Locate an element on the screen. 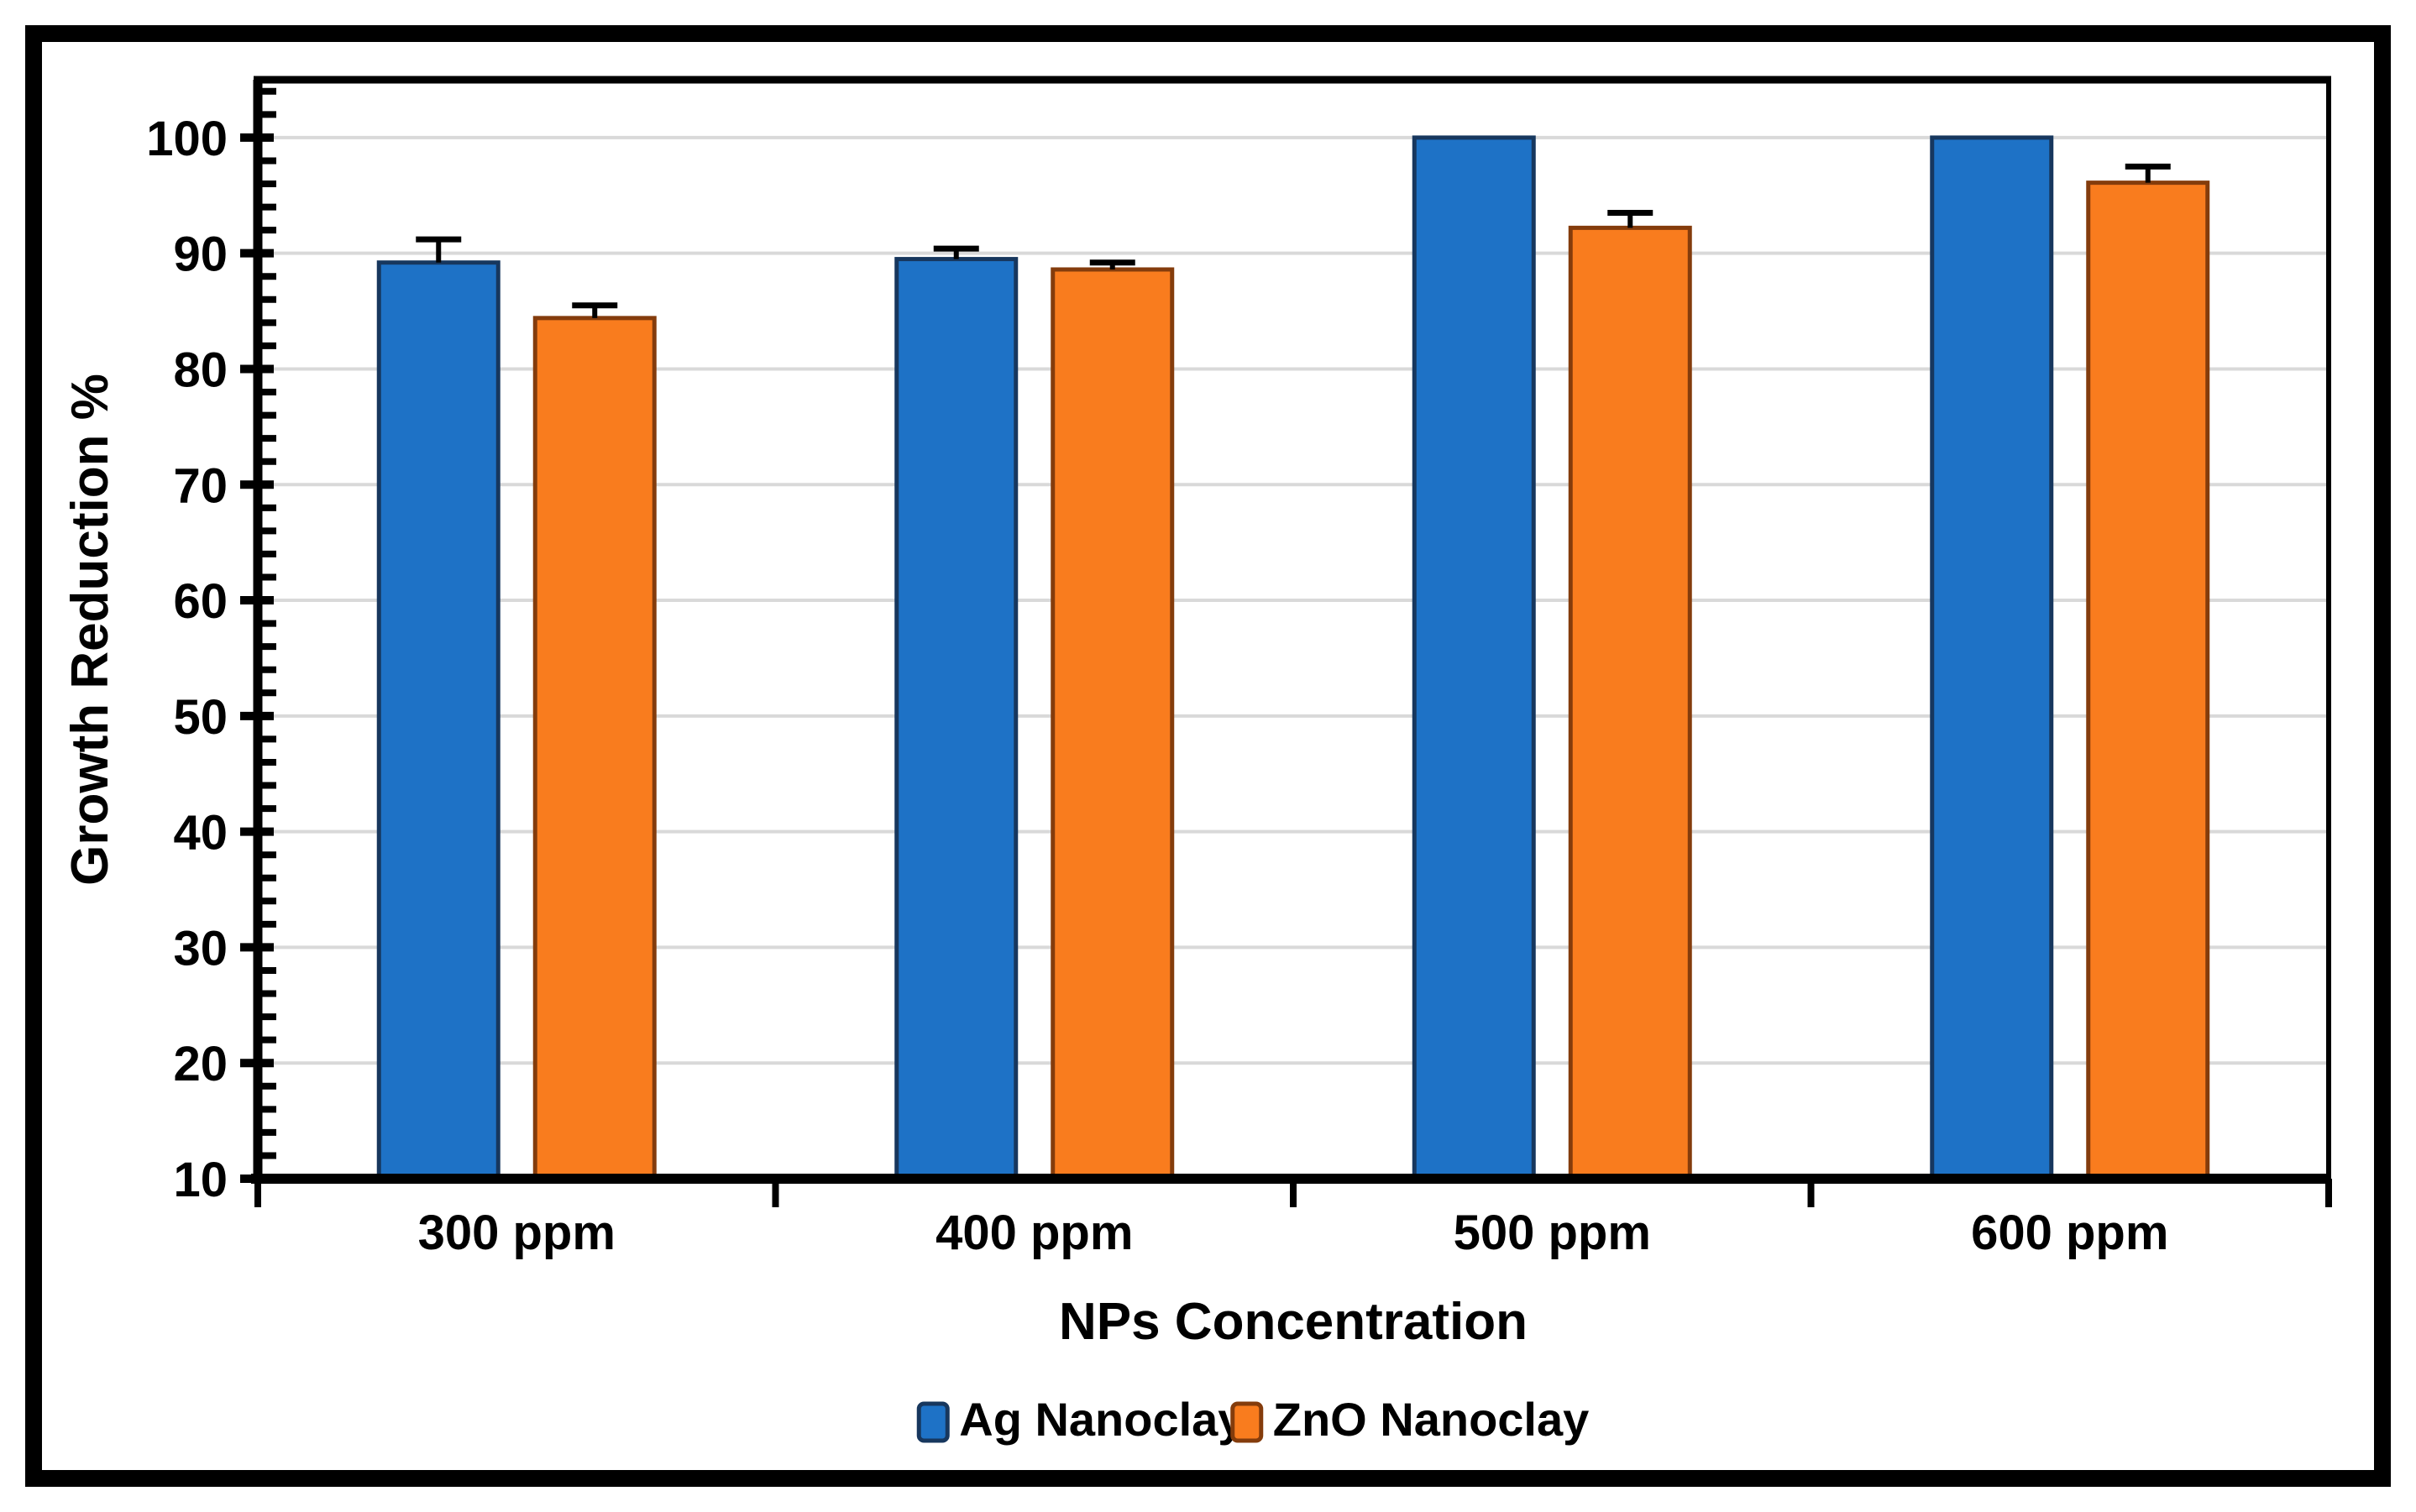 This screenshot has width=2416, height=1512. y-tick-label-30: 30 is located at coordinates (200, 948).